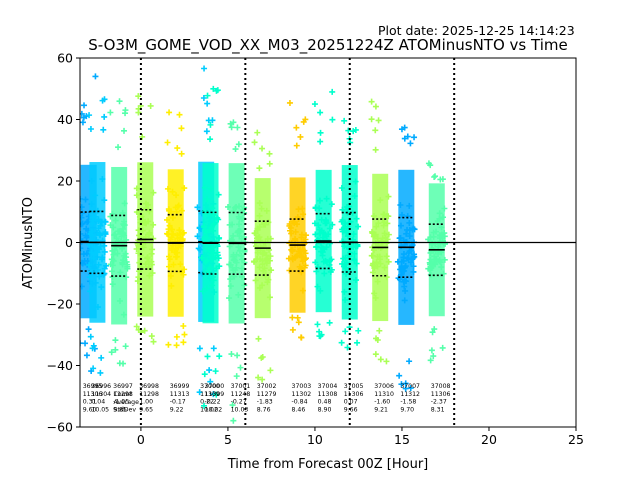 Image resolution: width=640 pixels, height=480 pixels. I want to click on bin-stat-label: 37004, so click(328, 386).